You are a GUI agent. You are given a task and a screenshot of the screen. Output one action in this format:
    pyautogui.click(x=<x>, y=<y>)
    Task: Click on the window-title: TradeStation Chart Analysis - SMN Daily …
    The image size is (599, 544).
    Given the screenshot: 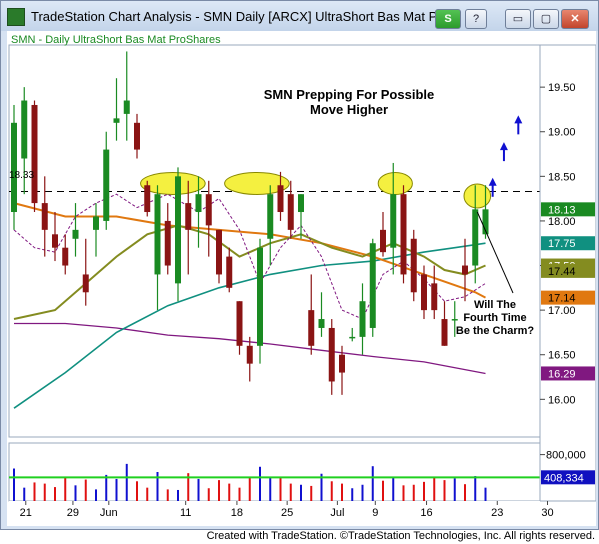 What is the action you would take?
    pyautogui.click(x=245, y=16)
    